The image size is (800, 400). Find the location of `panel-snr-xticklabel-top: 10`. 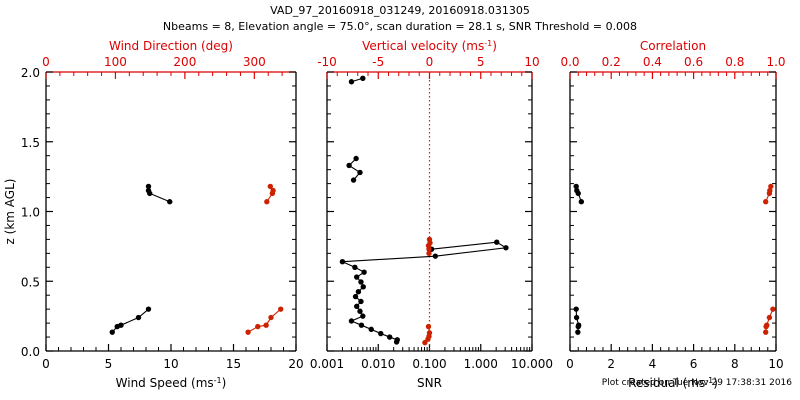

panel-snr-xticklabel-top: 10 is located at coordinates (531, 62).